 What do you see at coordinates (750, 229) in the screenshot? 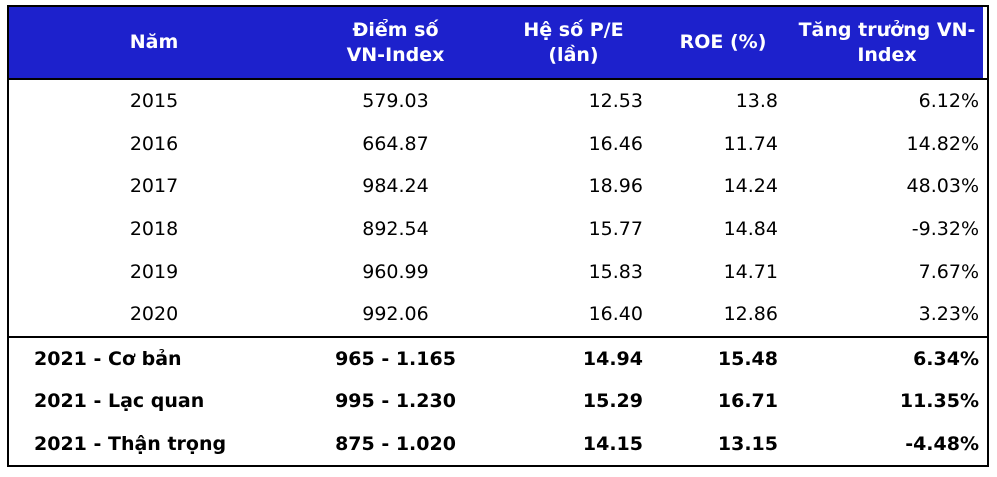
I see `roe-cell: 14.84` at bounding box center [750, 229].